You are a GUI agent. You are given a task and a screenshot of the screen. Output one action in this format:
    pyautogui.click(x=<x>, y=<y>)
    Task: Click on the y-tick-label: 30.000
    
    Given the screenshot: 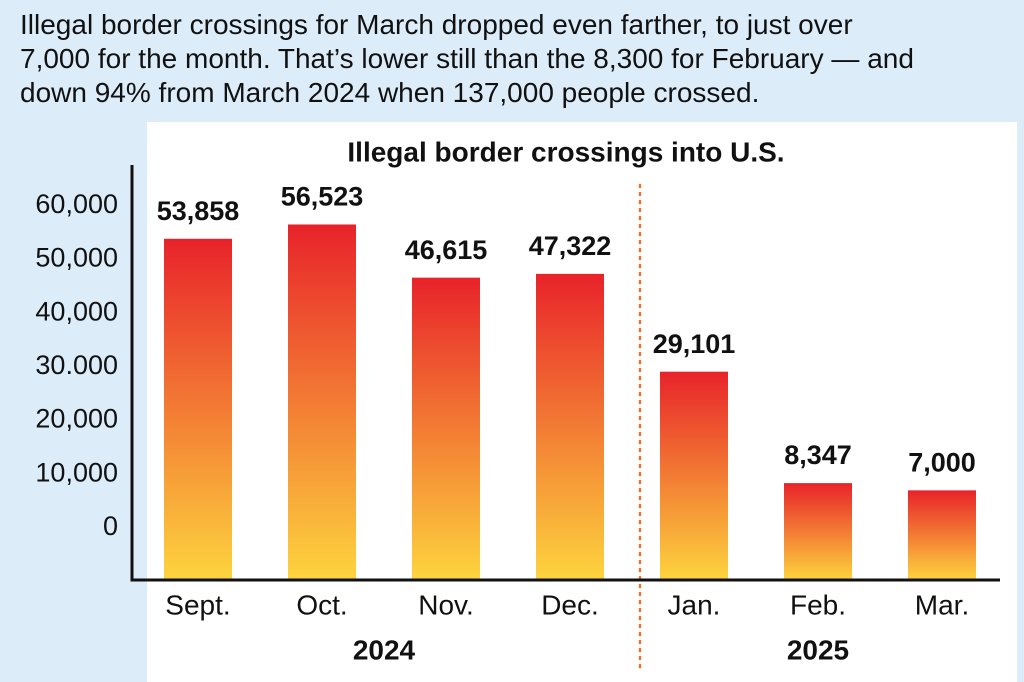 What is the action you would take?
    pyautogui.click(x=76, y=365)
    